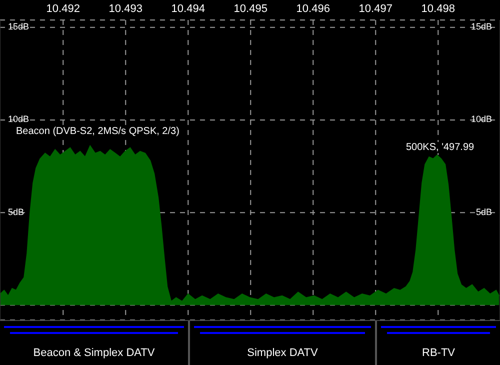 The height and width of the screenshot is (365, 500). I want to click on y-tick-label: 10dB, so click(19, 119).